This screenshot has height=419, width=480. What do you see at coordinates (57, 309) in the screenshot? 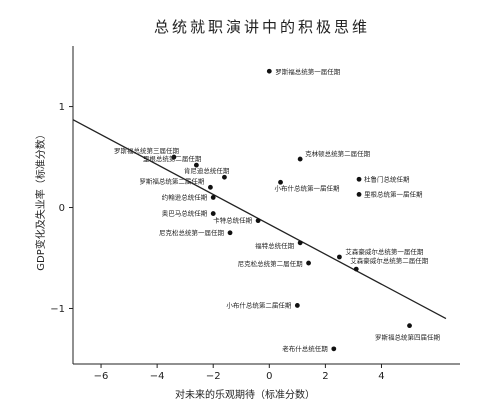
I see `y-tick-label: −1` at bounding box center [57, 309].